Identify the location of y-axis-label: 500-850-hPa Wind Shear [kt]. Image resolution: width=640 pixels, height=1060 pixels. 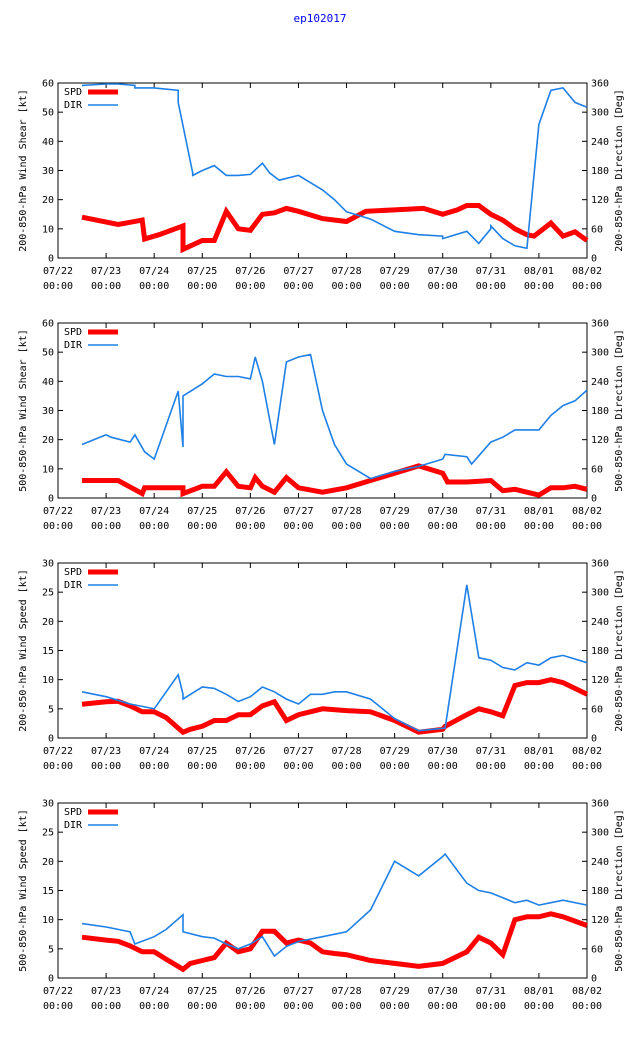
(23, 410).